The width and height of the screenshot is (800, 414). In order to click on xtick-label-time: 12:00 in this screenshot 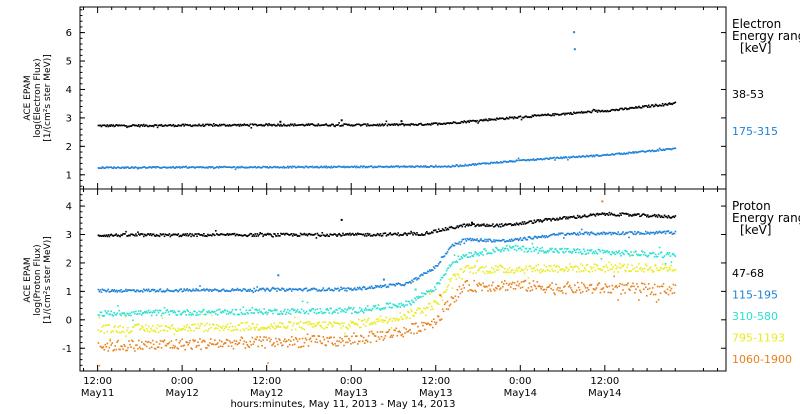, I will do `click(604, 381)`.